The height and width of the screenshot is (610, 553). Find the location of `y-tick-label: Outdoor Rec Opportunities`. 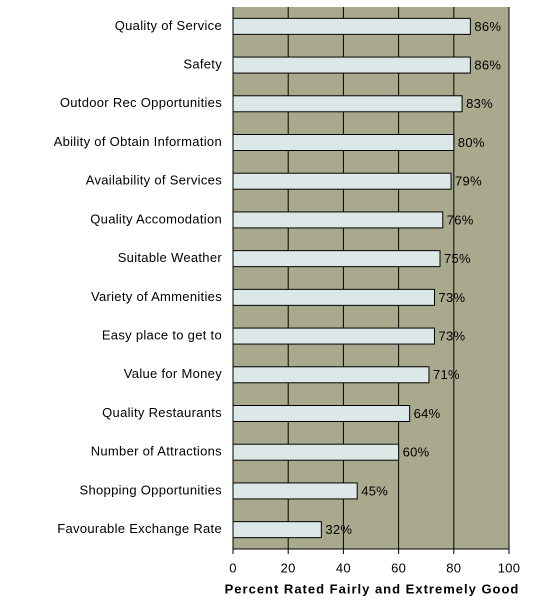

y-tick-label: Outdoor Rec Opportunities is located at coordinates (141, 102).